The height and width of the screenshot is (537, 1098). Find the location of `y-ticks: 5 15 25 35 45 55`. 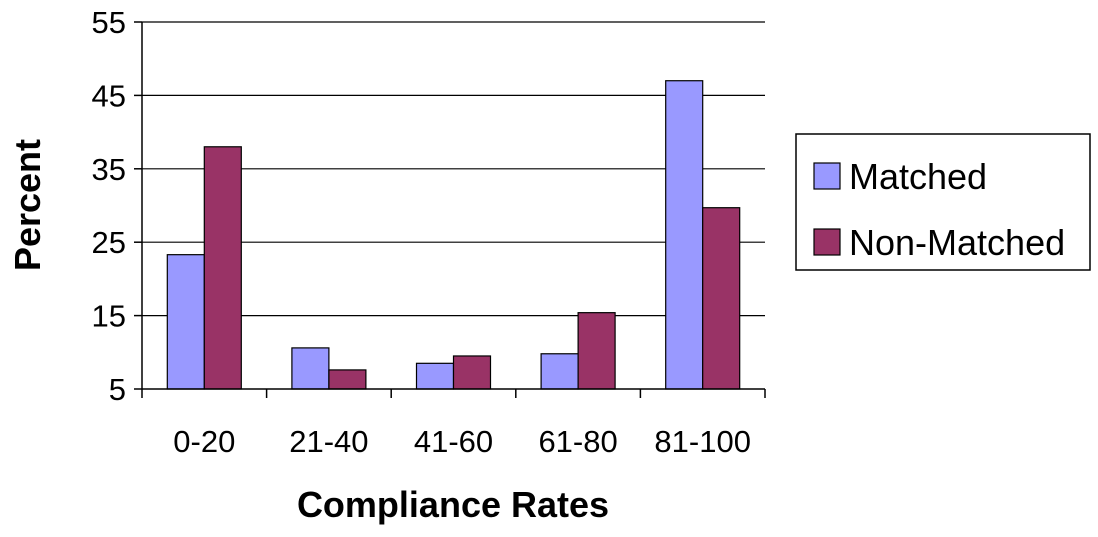

y-ticks: 5 15 25 35 45 55 is located at coordinates (117, 206).